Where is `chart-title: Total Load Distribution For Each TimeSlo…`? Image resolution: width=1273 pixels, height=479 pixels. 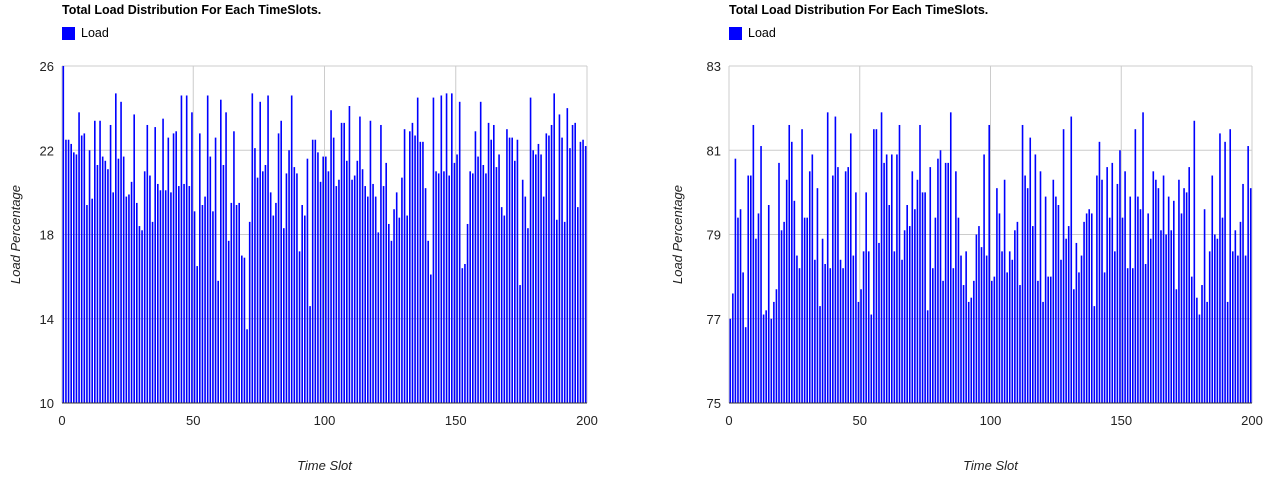 chart-title: Total Load Distribution For Each TimeSlo… is located at coordinates (859, 10).